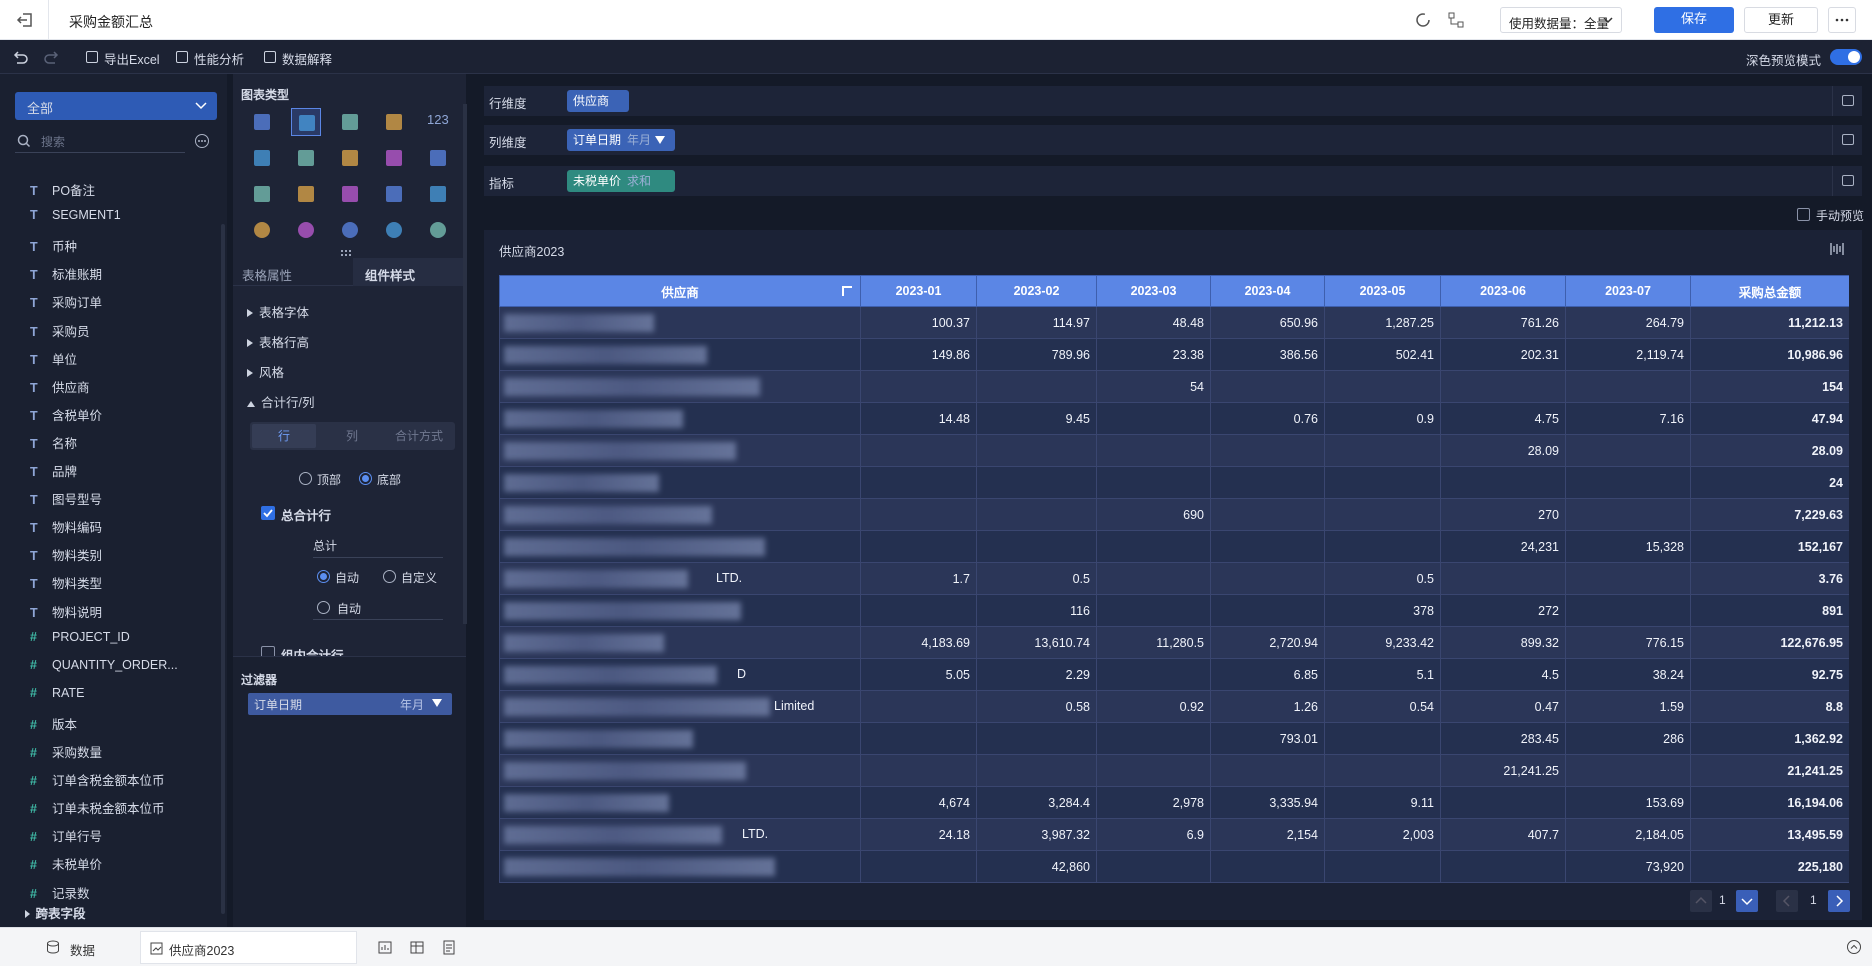 Image resolution: width=1872 pixels, height=966 pixels. What do you see at coordinates (60, 386) in the screenshot?
I see `field-item: T 供应商` at bounding box center [60, 386].